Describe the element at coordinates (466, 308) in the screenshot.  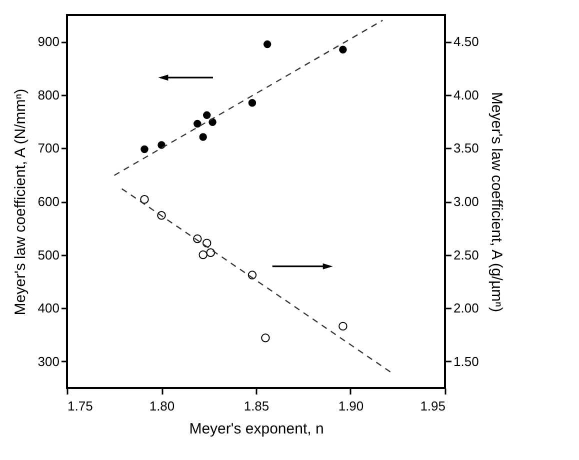
I see `y2-tick-label: 2.00` at that location.